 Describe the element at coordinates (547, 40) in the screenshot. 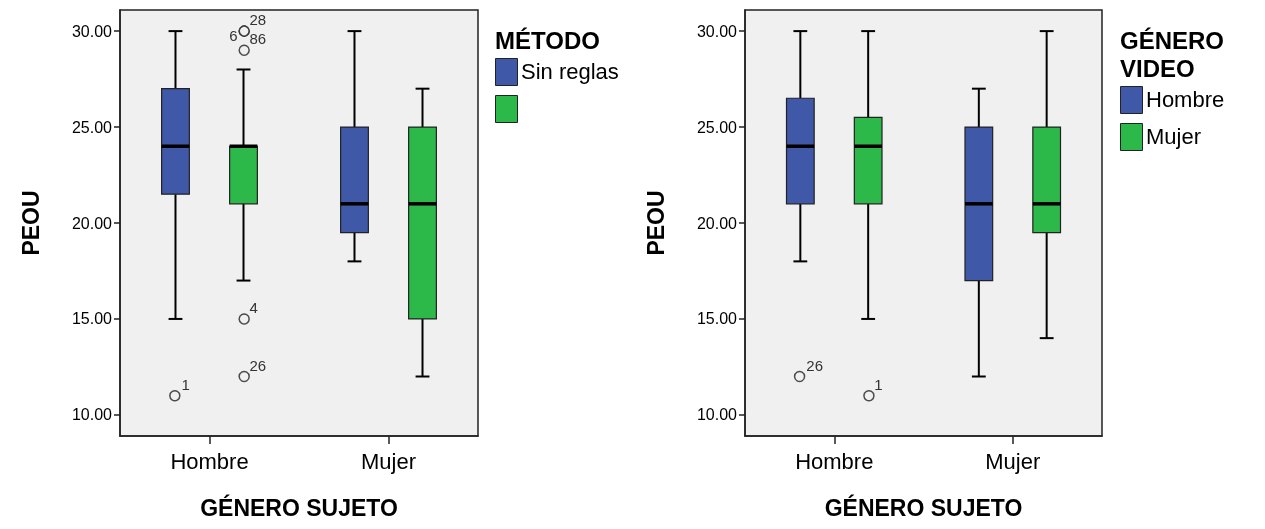

I see `legend-title: MÉTODO` at that location.